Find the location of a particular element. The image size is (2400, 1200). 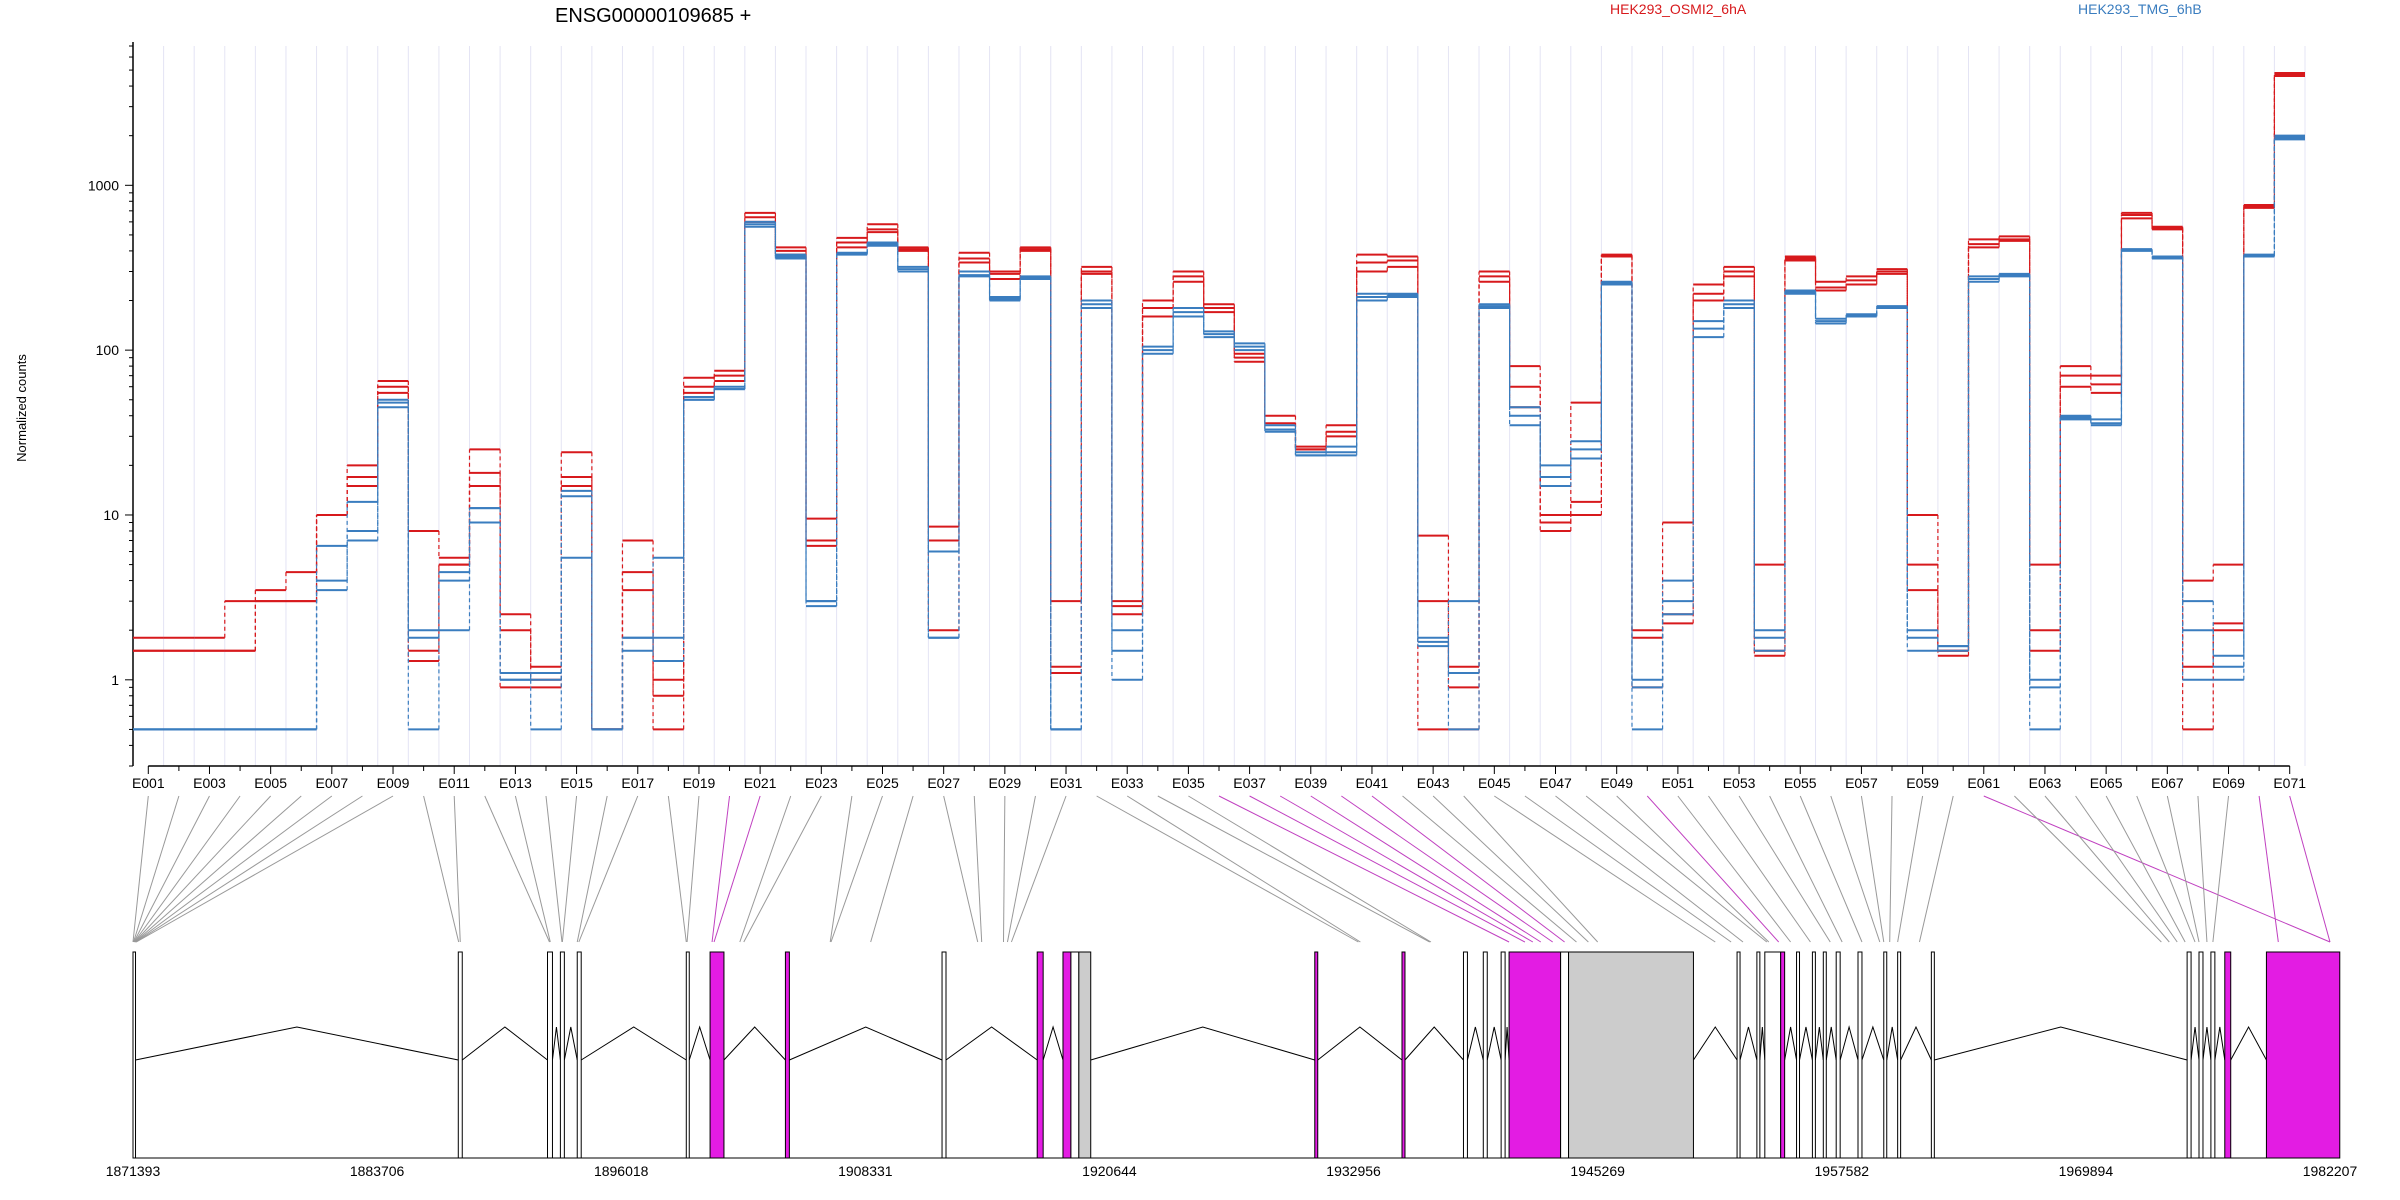

genomic-tick-label: 1908331 is located at coordinates (865, 1171).